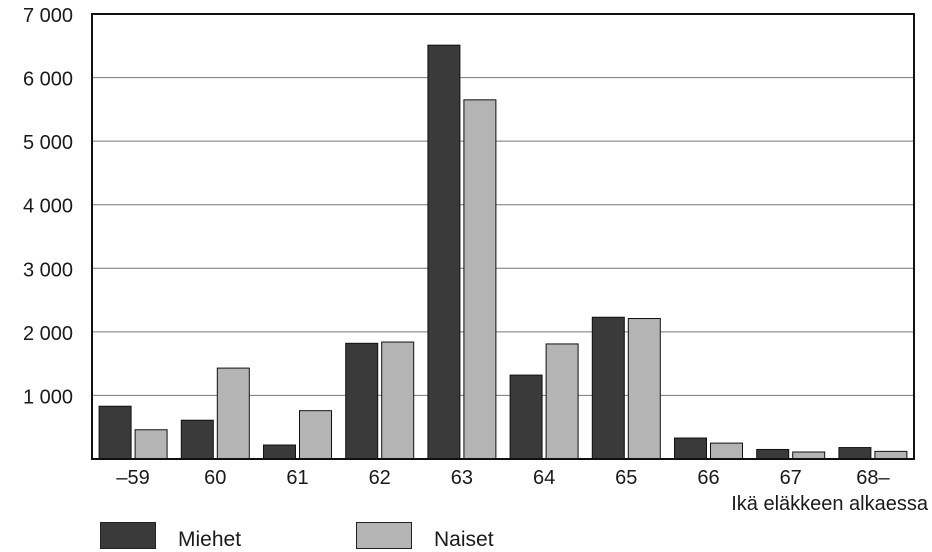 The width and height of the screenshot is (932, 552). Describe the element at coordinates (48, 397) in the screenshot. I see `y-tick-label: 1 000` at that location.